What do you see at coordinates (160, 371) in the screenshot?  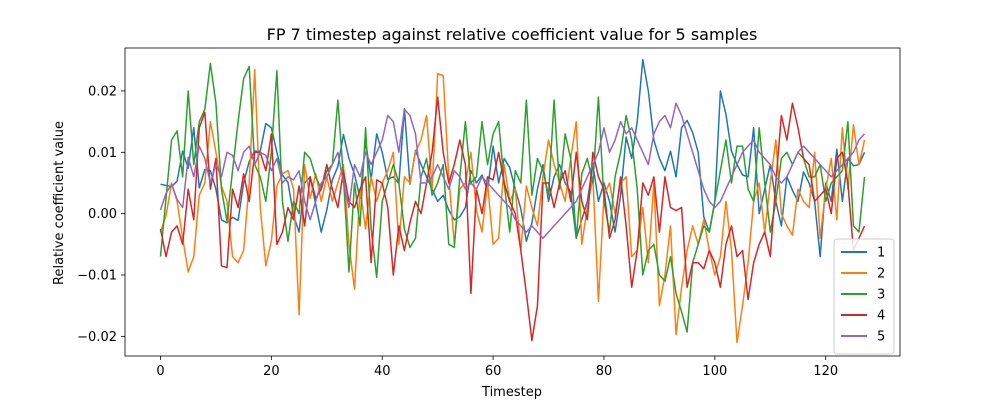 I see `x-tick-label: 0` at bounding box center [160, 371].